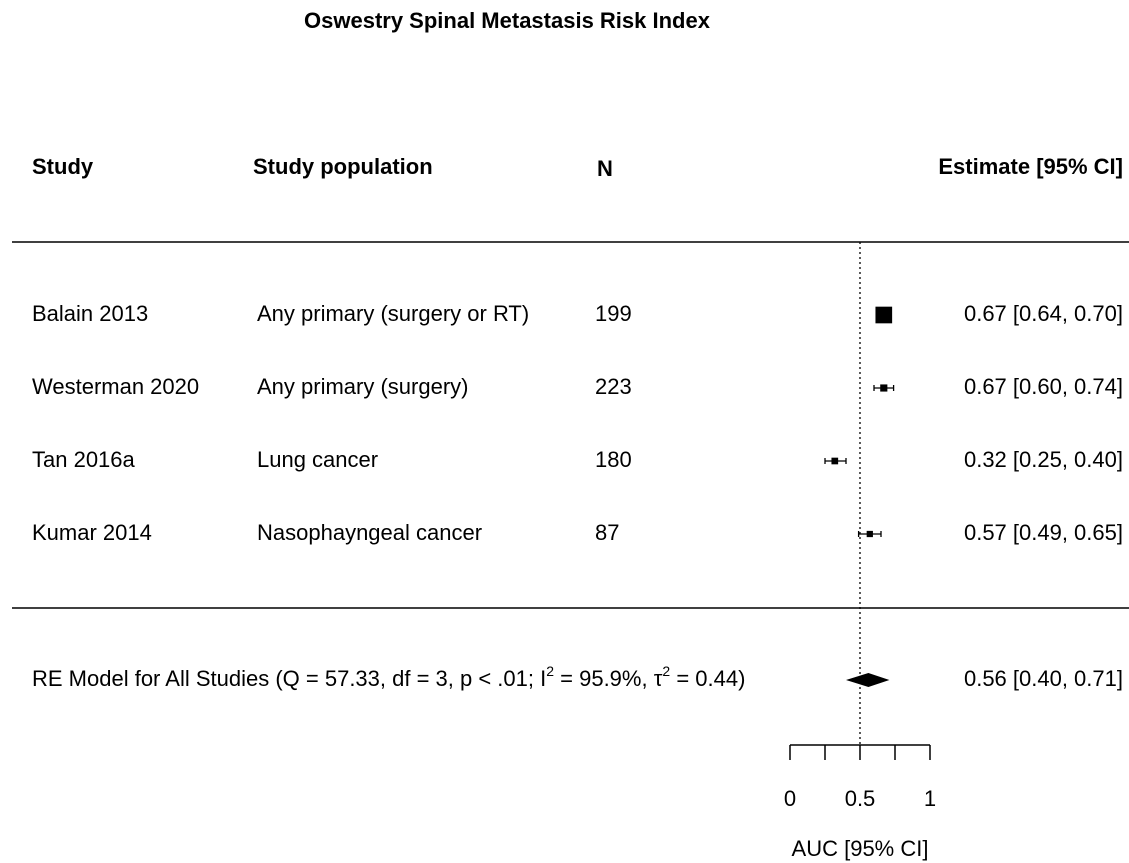  What do you see at coordinates (868, 680) in the screenshot?
I see `summary-diamond` at bounding box center [868, 680].